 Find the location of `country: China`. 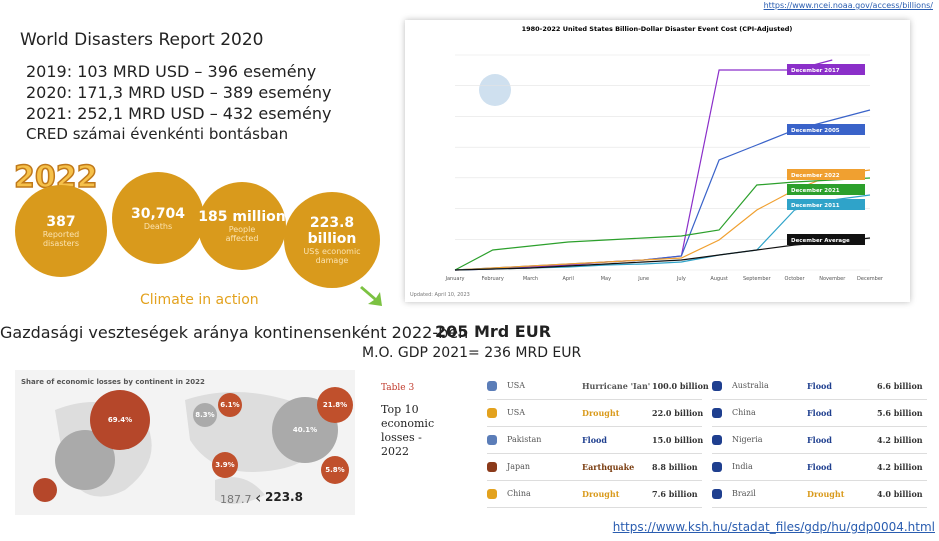

country: China is located at coordinates (744, 412).